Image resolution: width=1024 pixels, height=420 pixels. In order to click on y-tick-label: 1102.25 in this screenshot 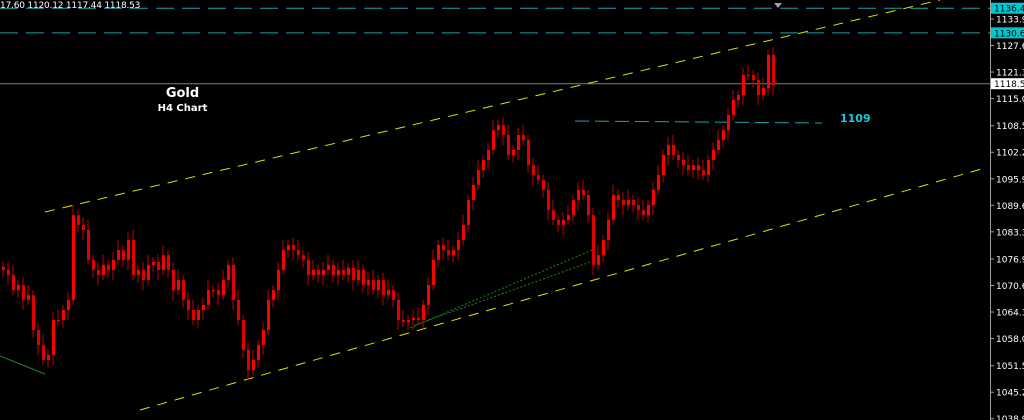, I will do `click(1010, 154)`.